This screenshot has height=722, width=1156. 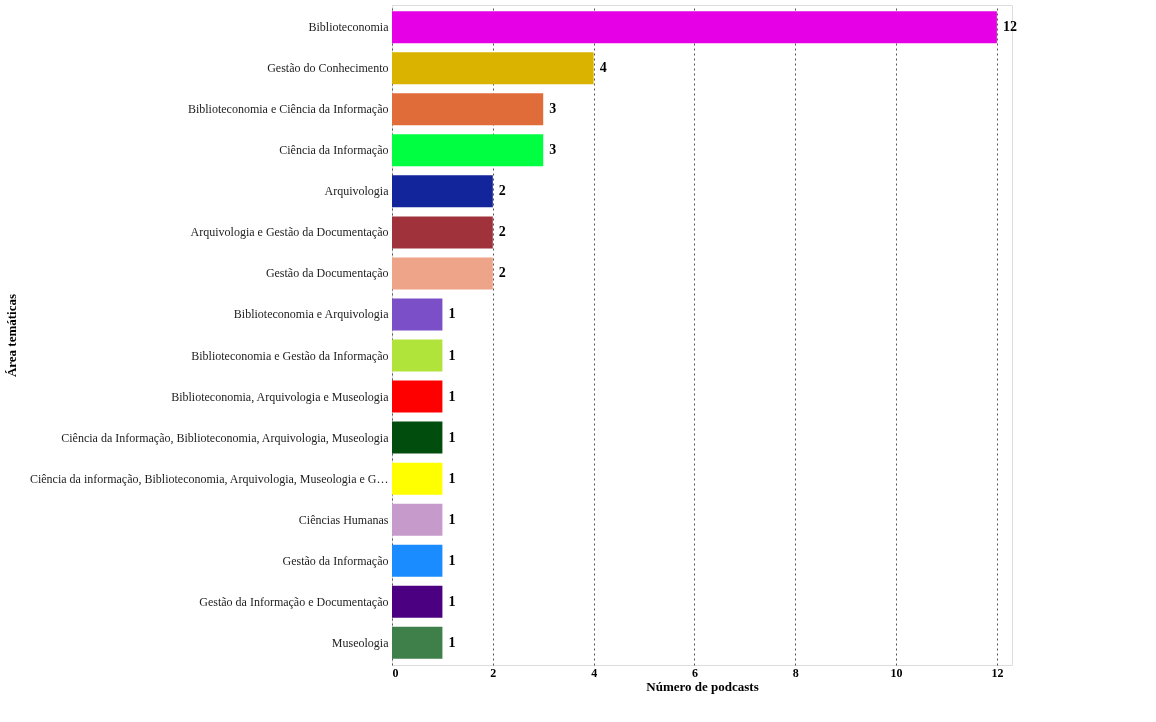 What do you see at coordinates (294, 601) in the screenshot?
I see `y-tick-label: Gestão da Informação e Documentação` at bounding box center [294, 601].